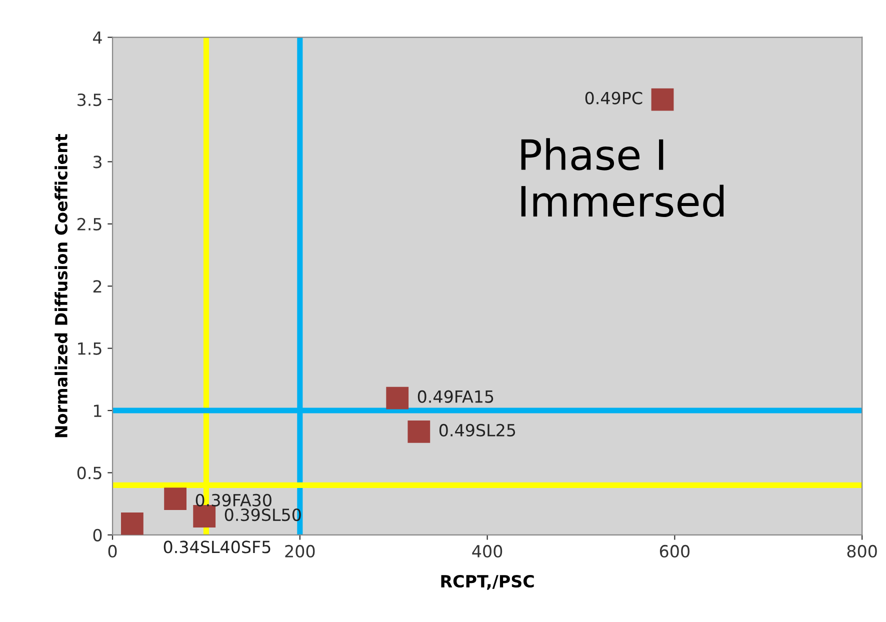 This screenshot has height=622, width=886. I want to click on y-tick-label: 2, so click(97, 286).